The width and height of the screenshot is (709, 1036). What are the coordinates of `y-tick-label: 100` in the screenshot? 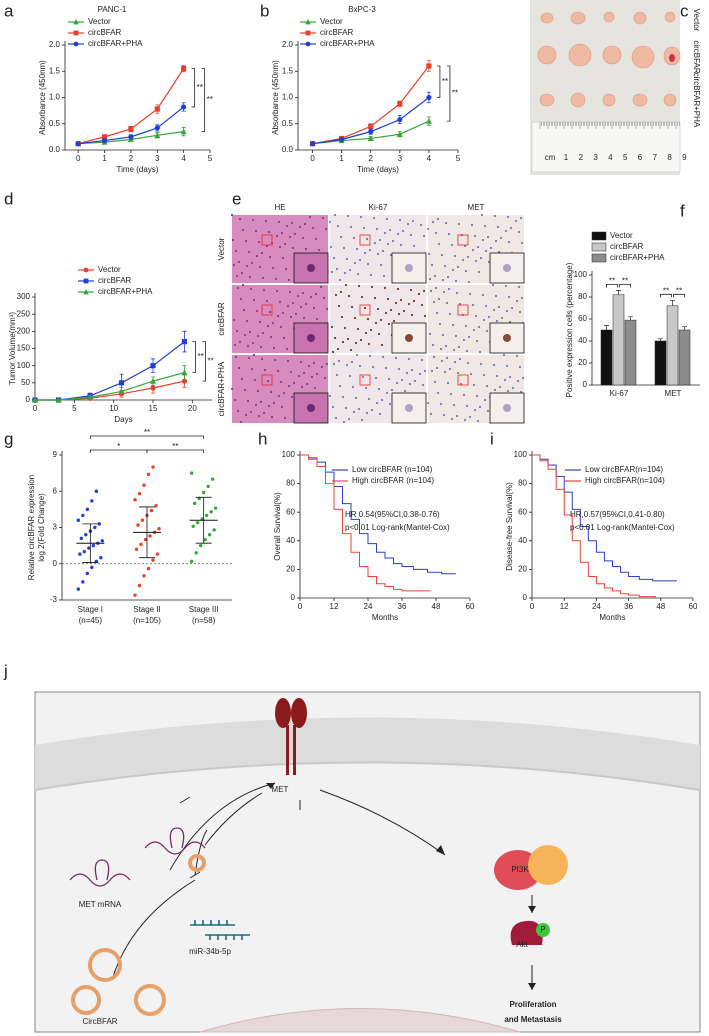 It's located at (581, 274).